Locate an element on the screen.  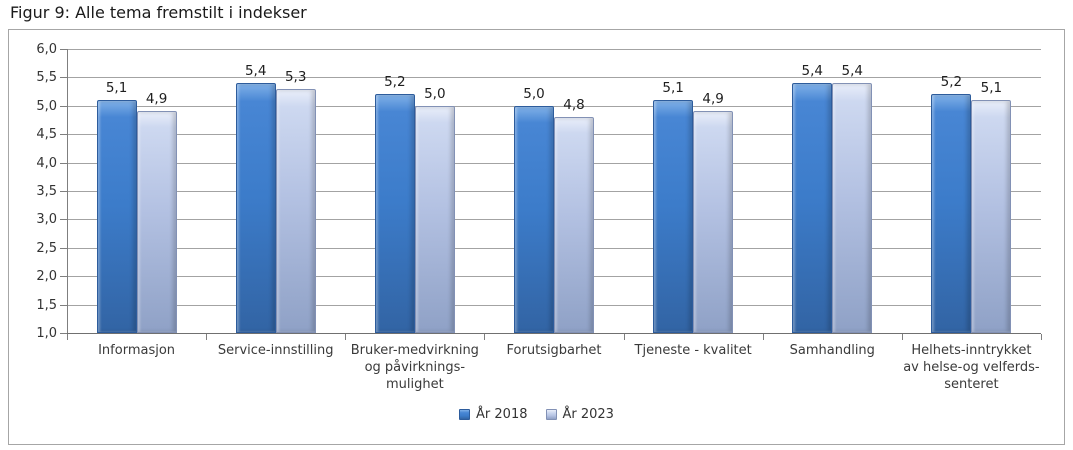
y-tick-label: 5,5 is located at coordinates (46, 78).